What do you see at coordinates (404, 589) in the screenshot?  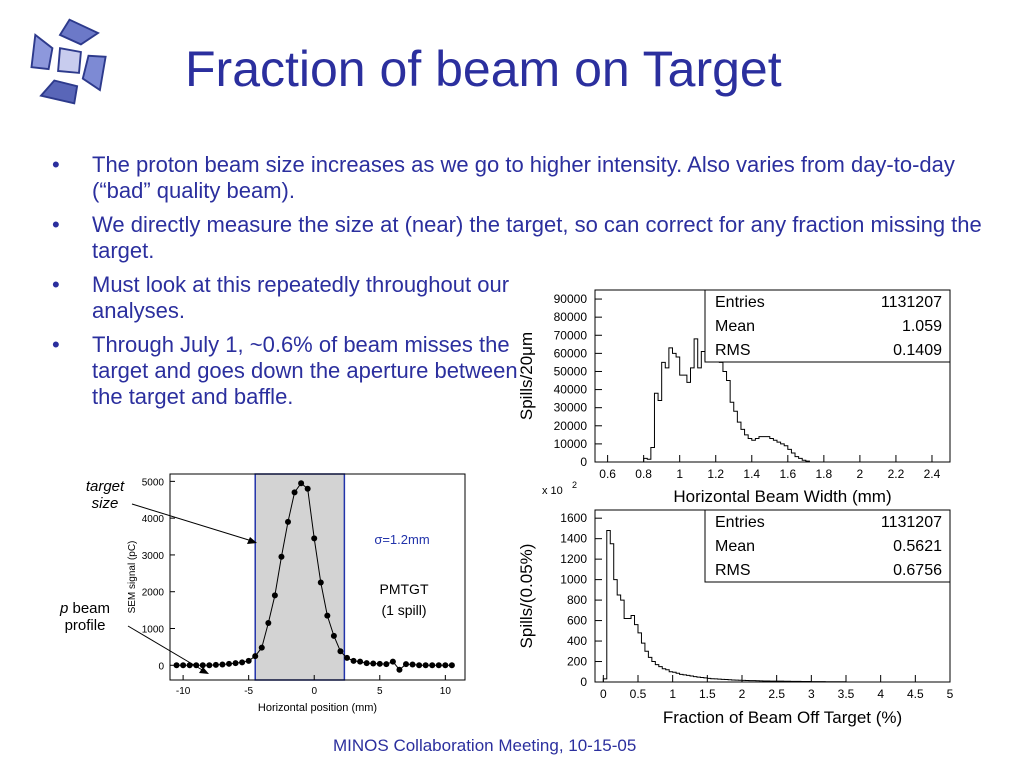 I see `pmtgt-annotation: PMTGT` at bounding box center [404, 589].